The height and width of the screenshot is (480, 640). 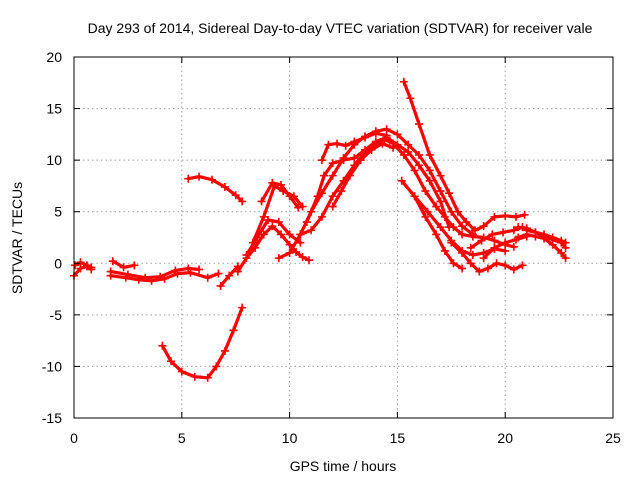 I want to click on x-tick-labels: 0 5 10 15 20 25, so click(x=345, y=438).